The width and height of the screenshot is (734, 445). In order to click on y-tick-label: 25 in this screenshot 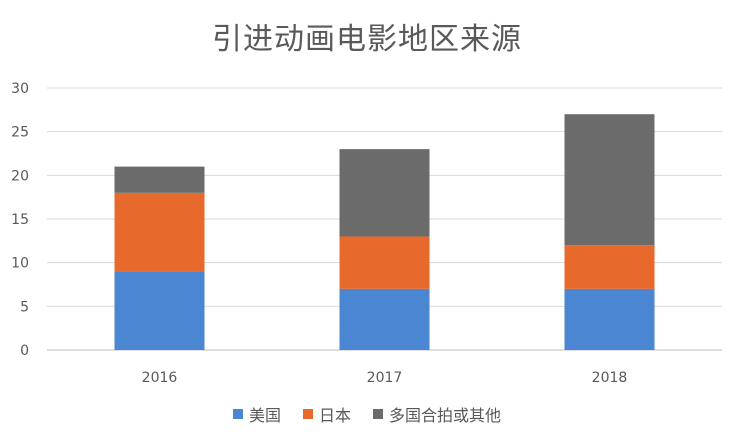, I will do `click(20, 133)`.